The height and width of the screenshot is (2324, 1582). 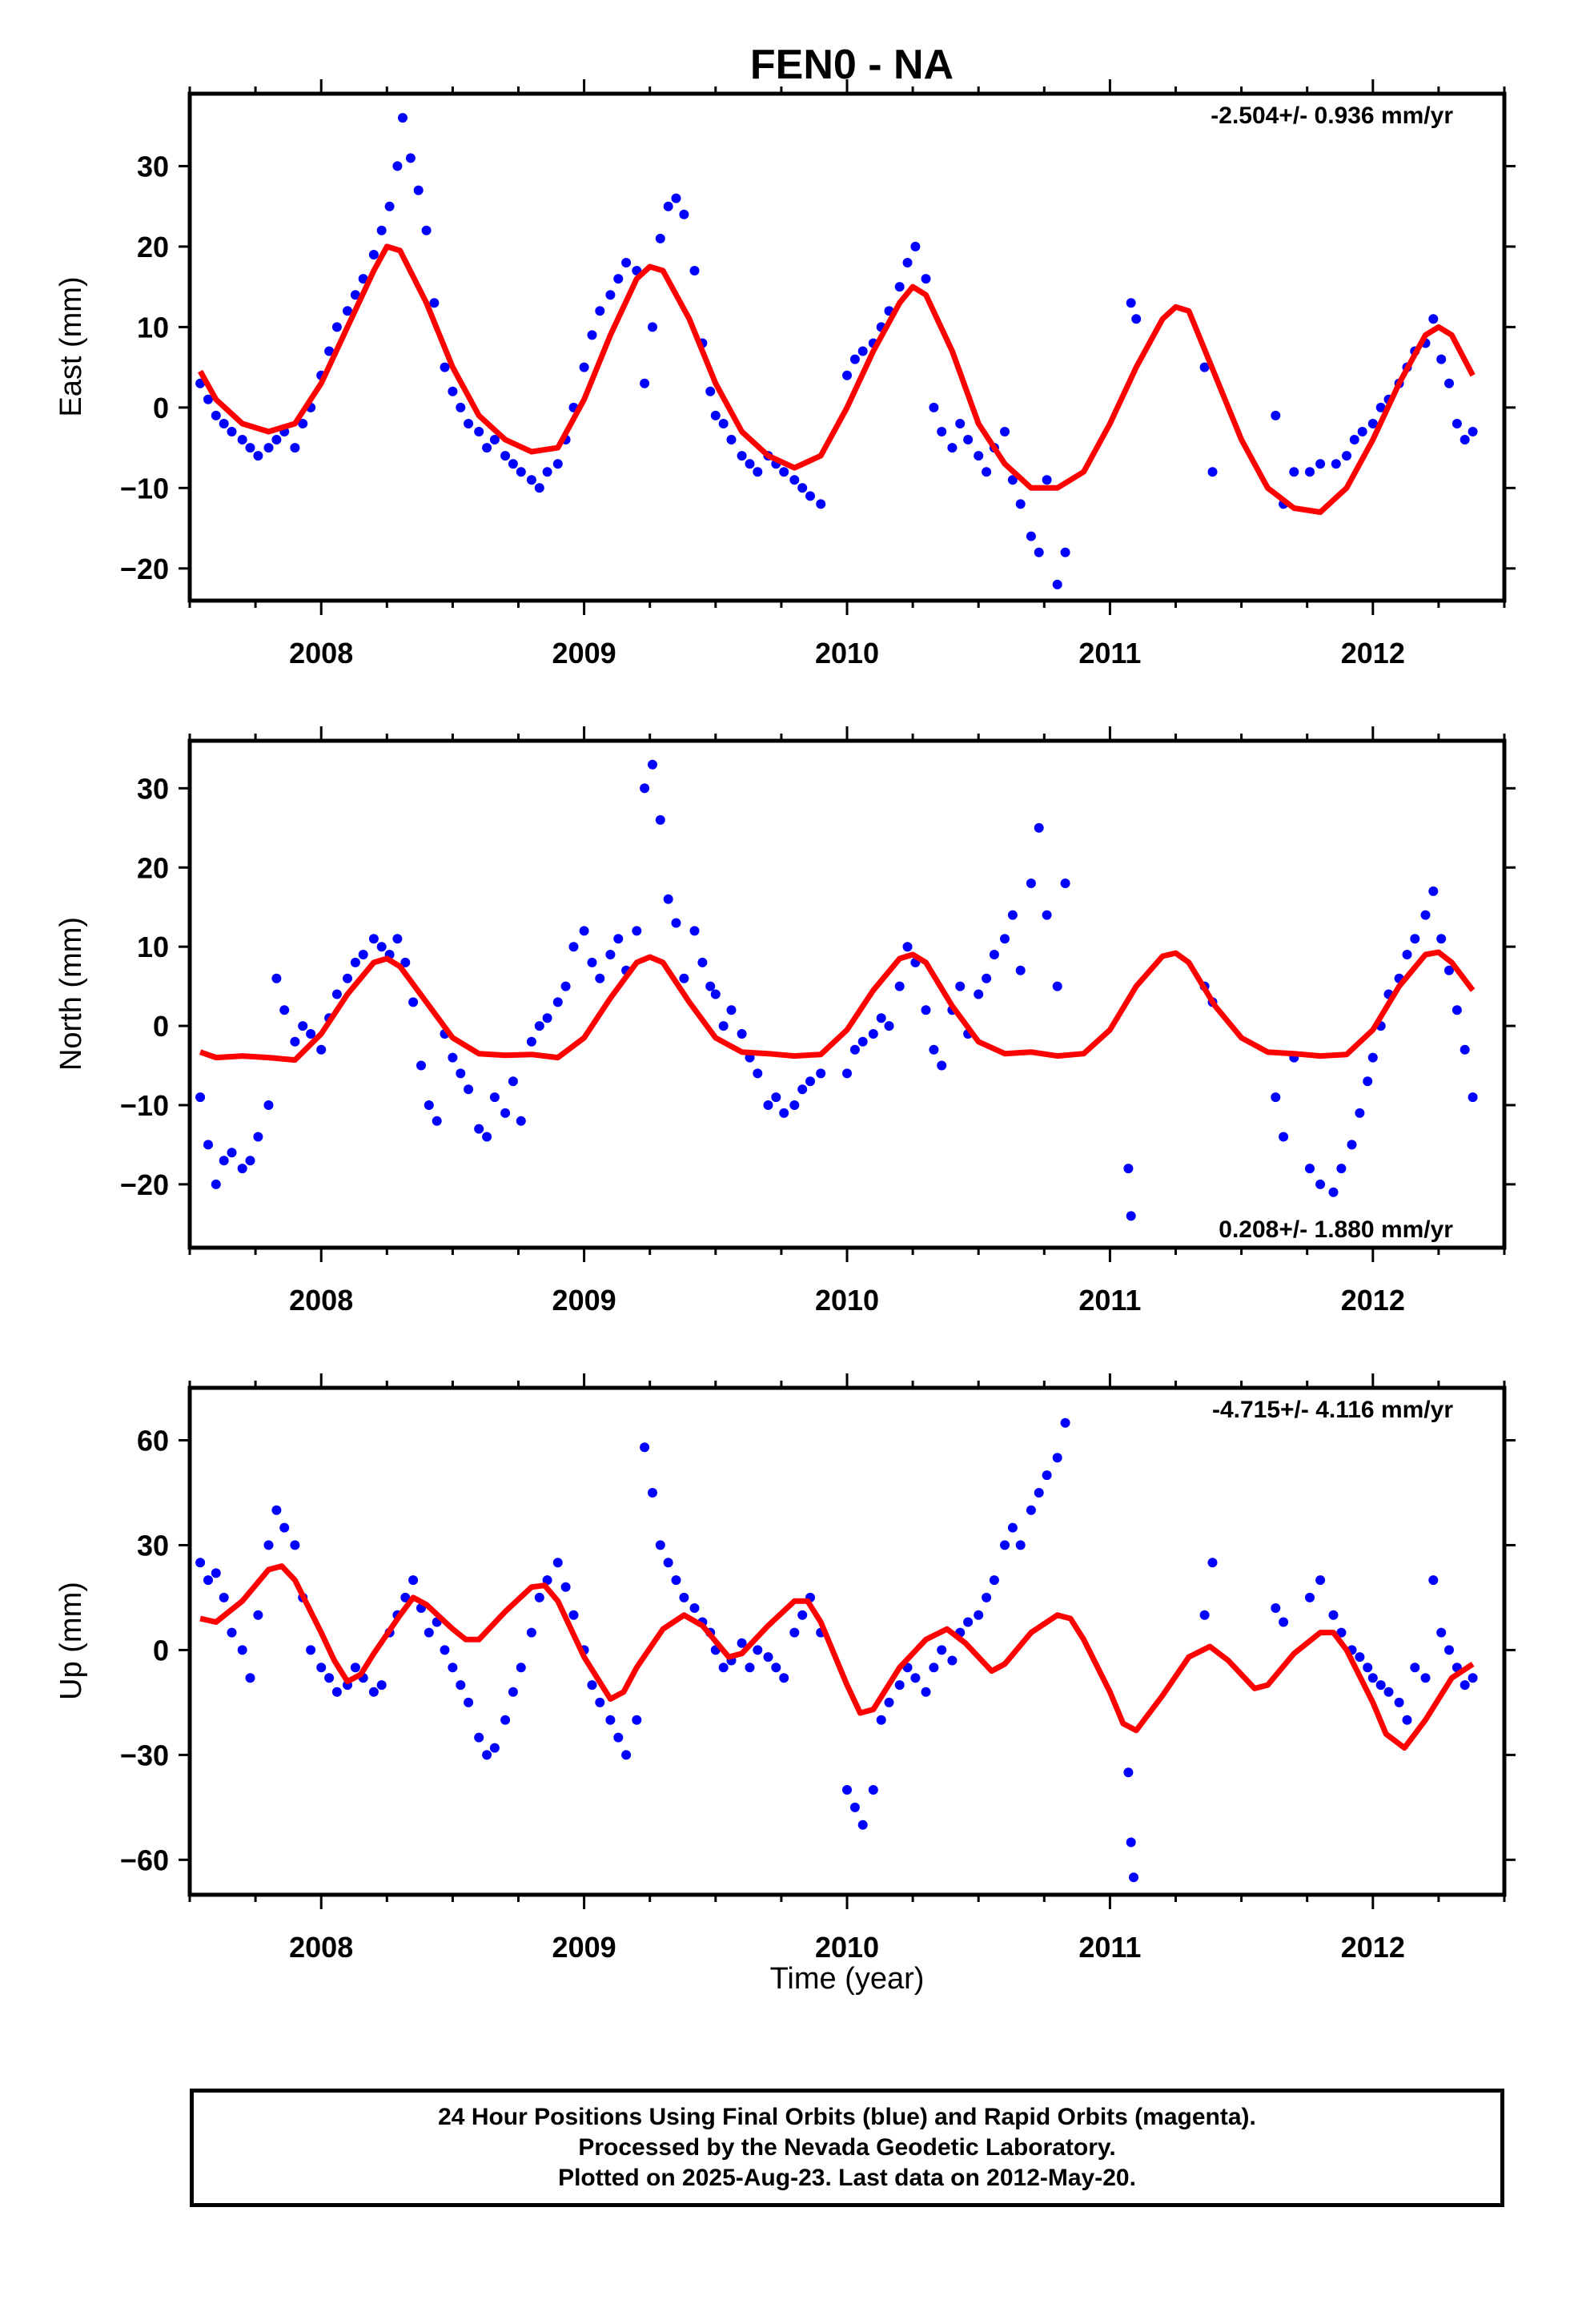 I want to click on north-xtick-label-2009: 2009, so click(x=584, y=1300).